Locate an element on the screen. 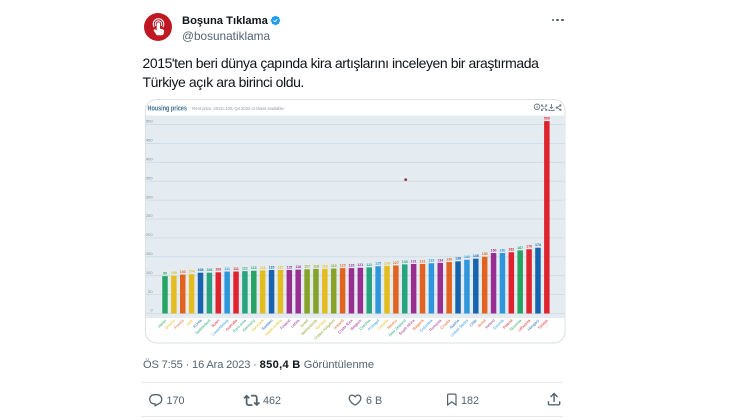 The image size is (730, 420). svg-text: Spain is located at coordinates (216, 324).